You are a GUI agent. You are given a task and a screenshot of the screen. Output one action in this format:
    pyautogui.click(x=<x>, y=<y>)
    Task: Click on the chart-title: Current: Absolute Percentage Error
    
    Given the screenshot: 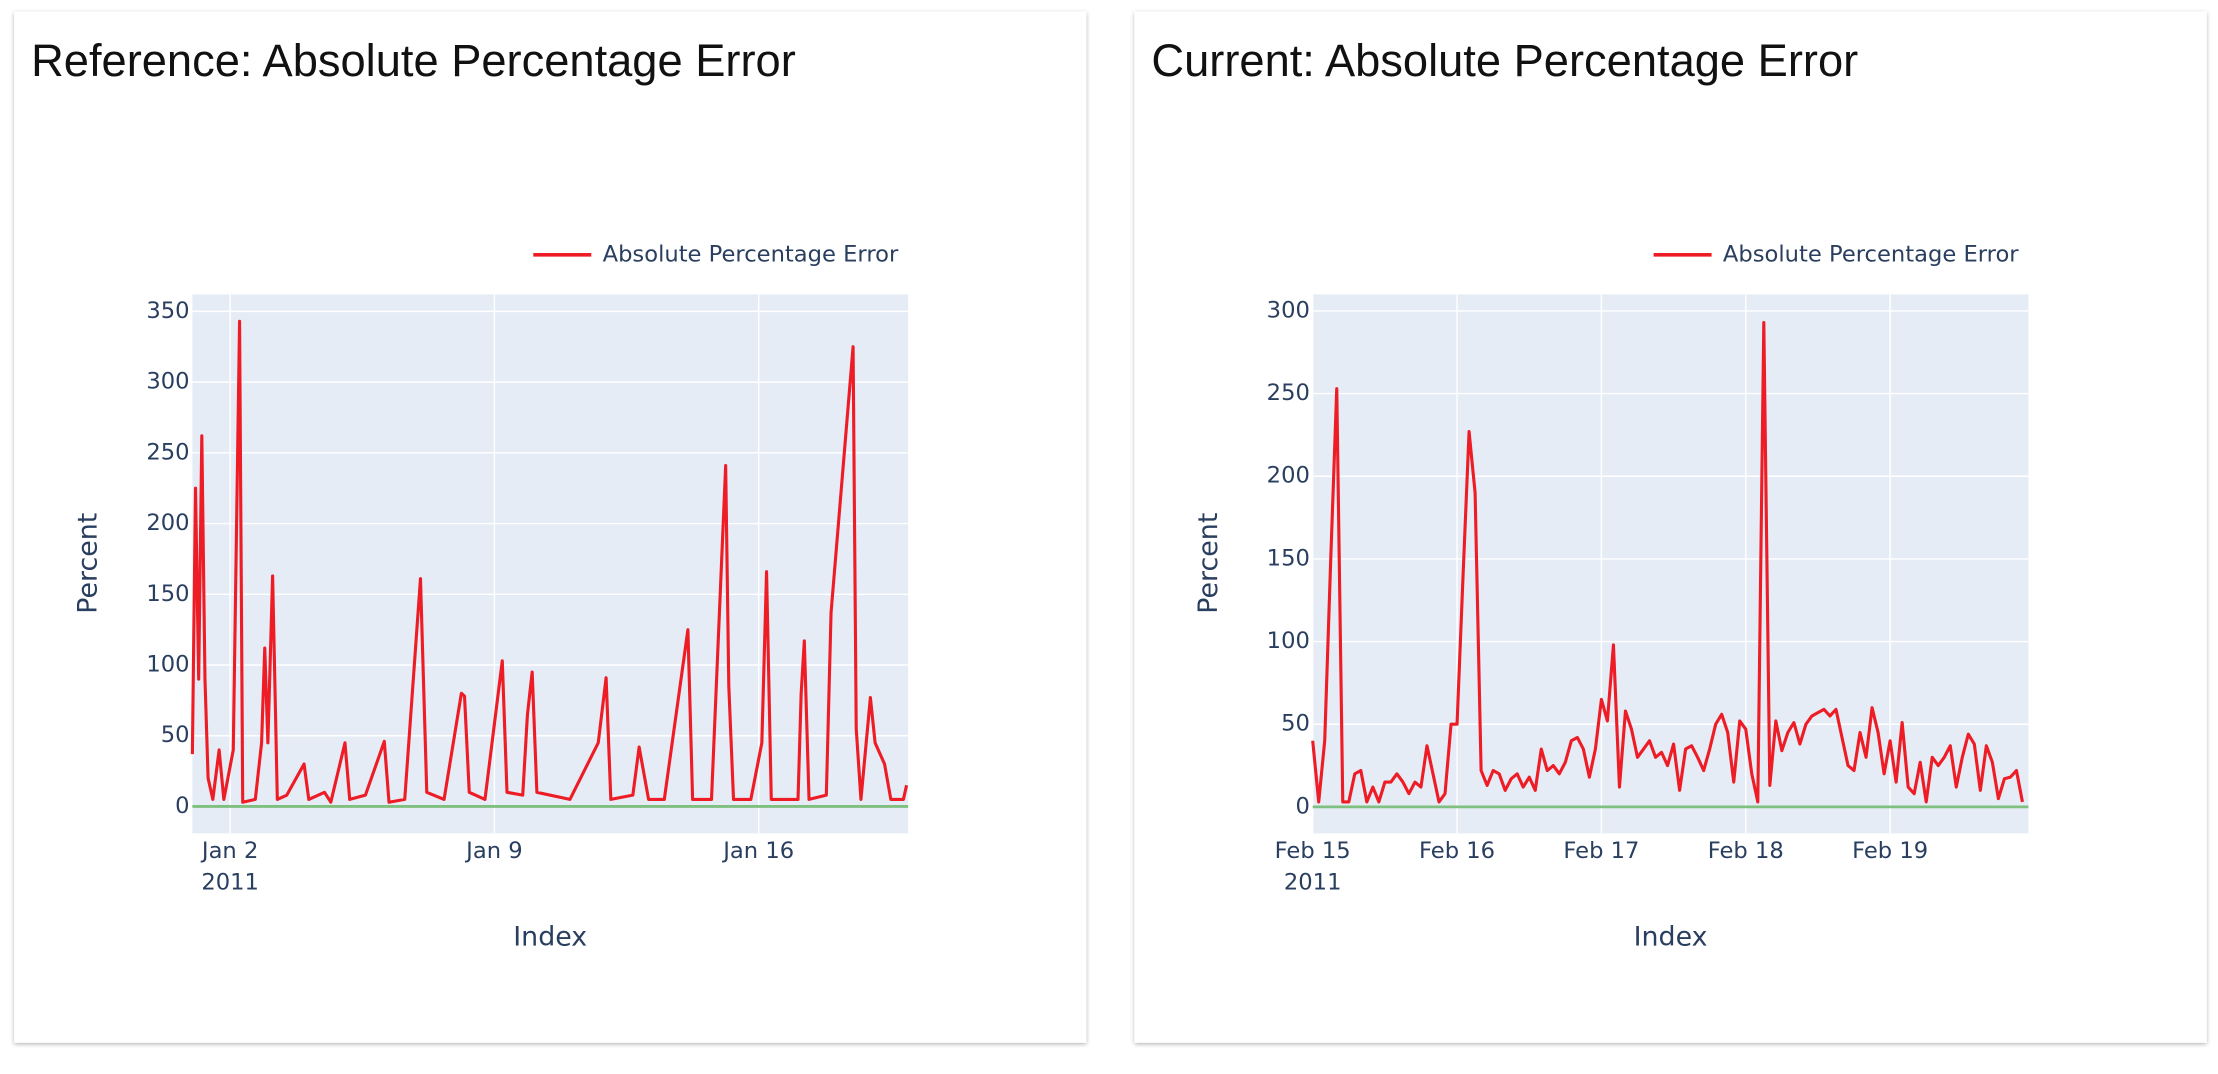 What is the action you would take?
    pyautogui.click(x=1504, y=60)
    